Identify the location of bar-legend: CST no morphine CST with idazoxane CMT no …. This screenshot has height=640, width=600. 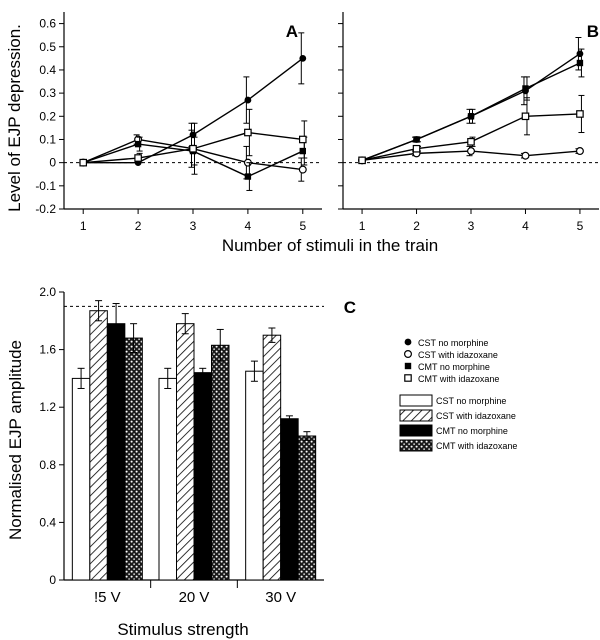
(458, 423).